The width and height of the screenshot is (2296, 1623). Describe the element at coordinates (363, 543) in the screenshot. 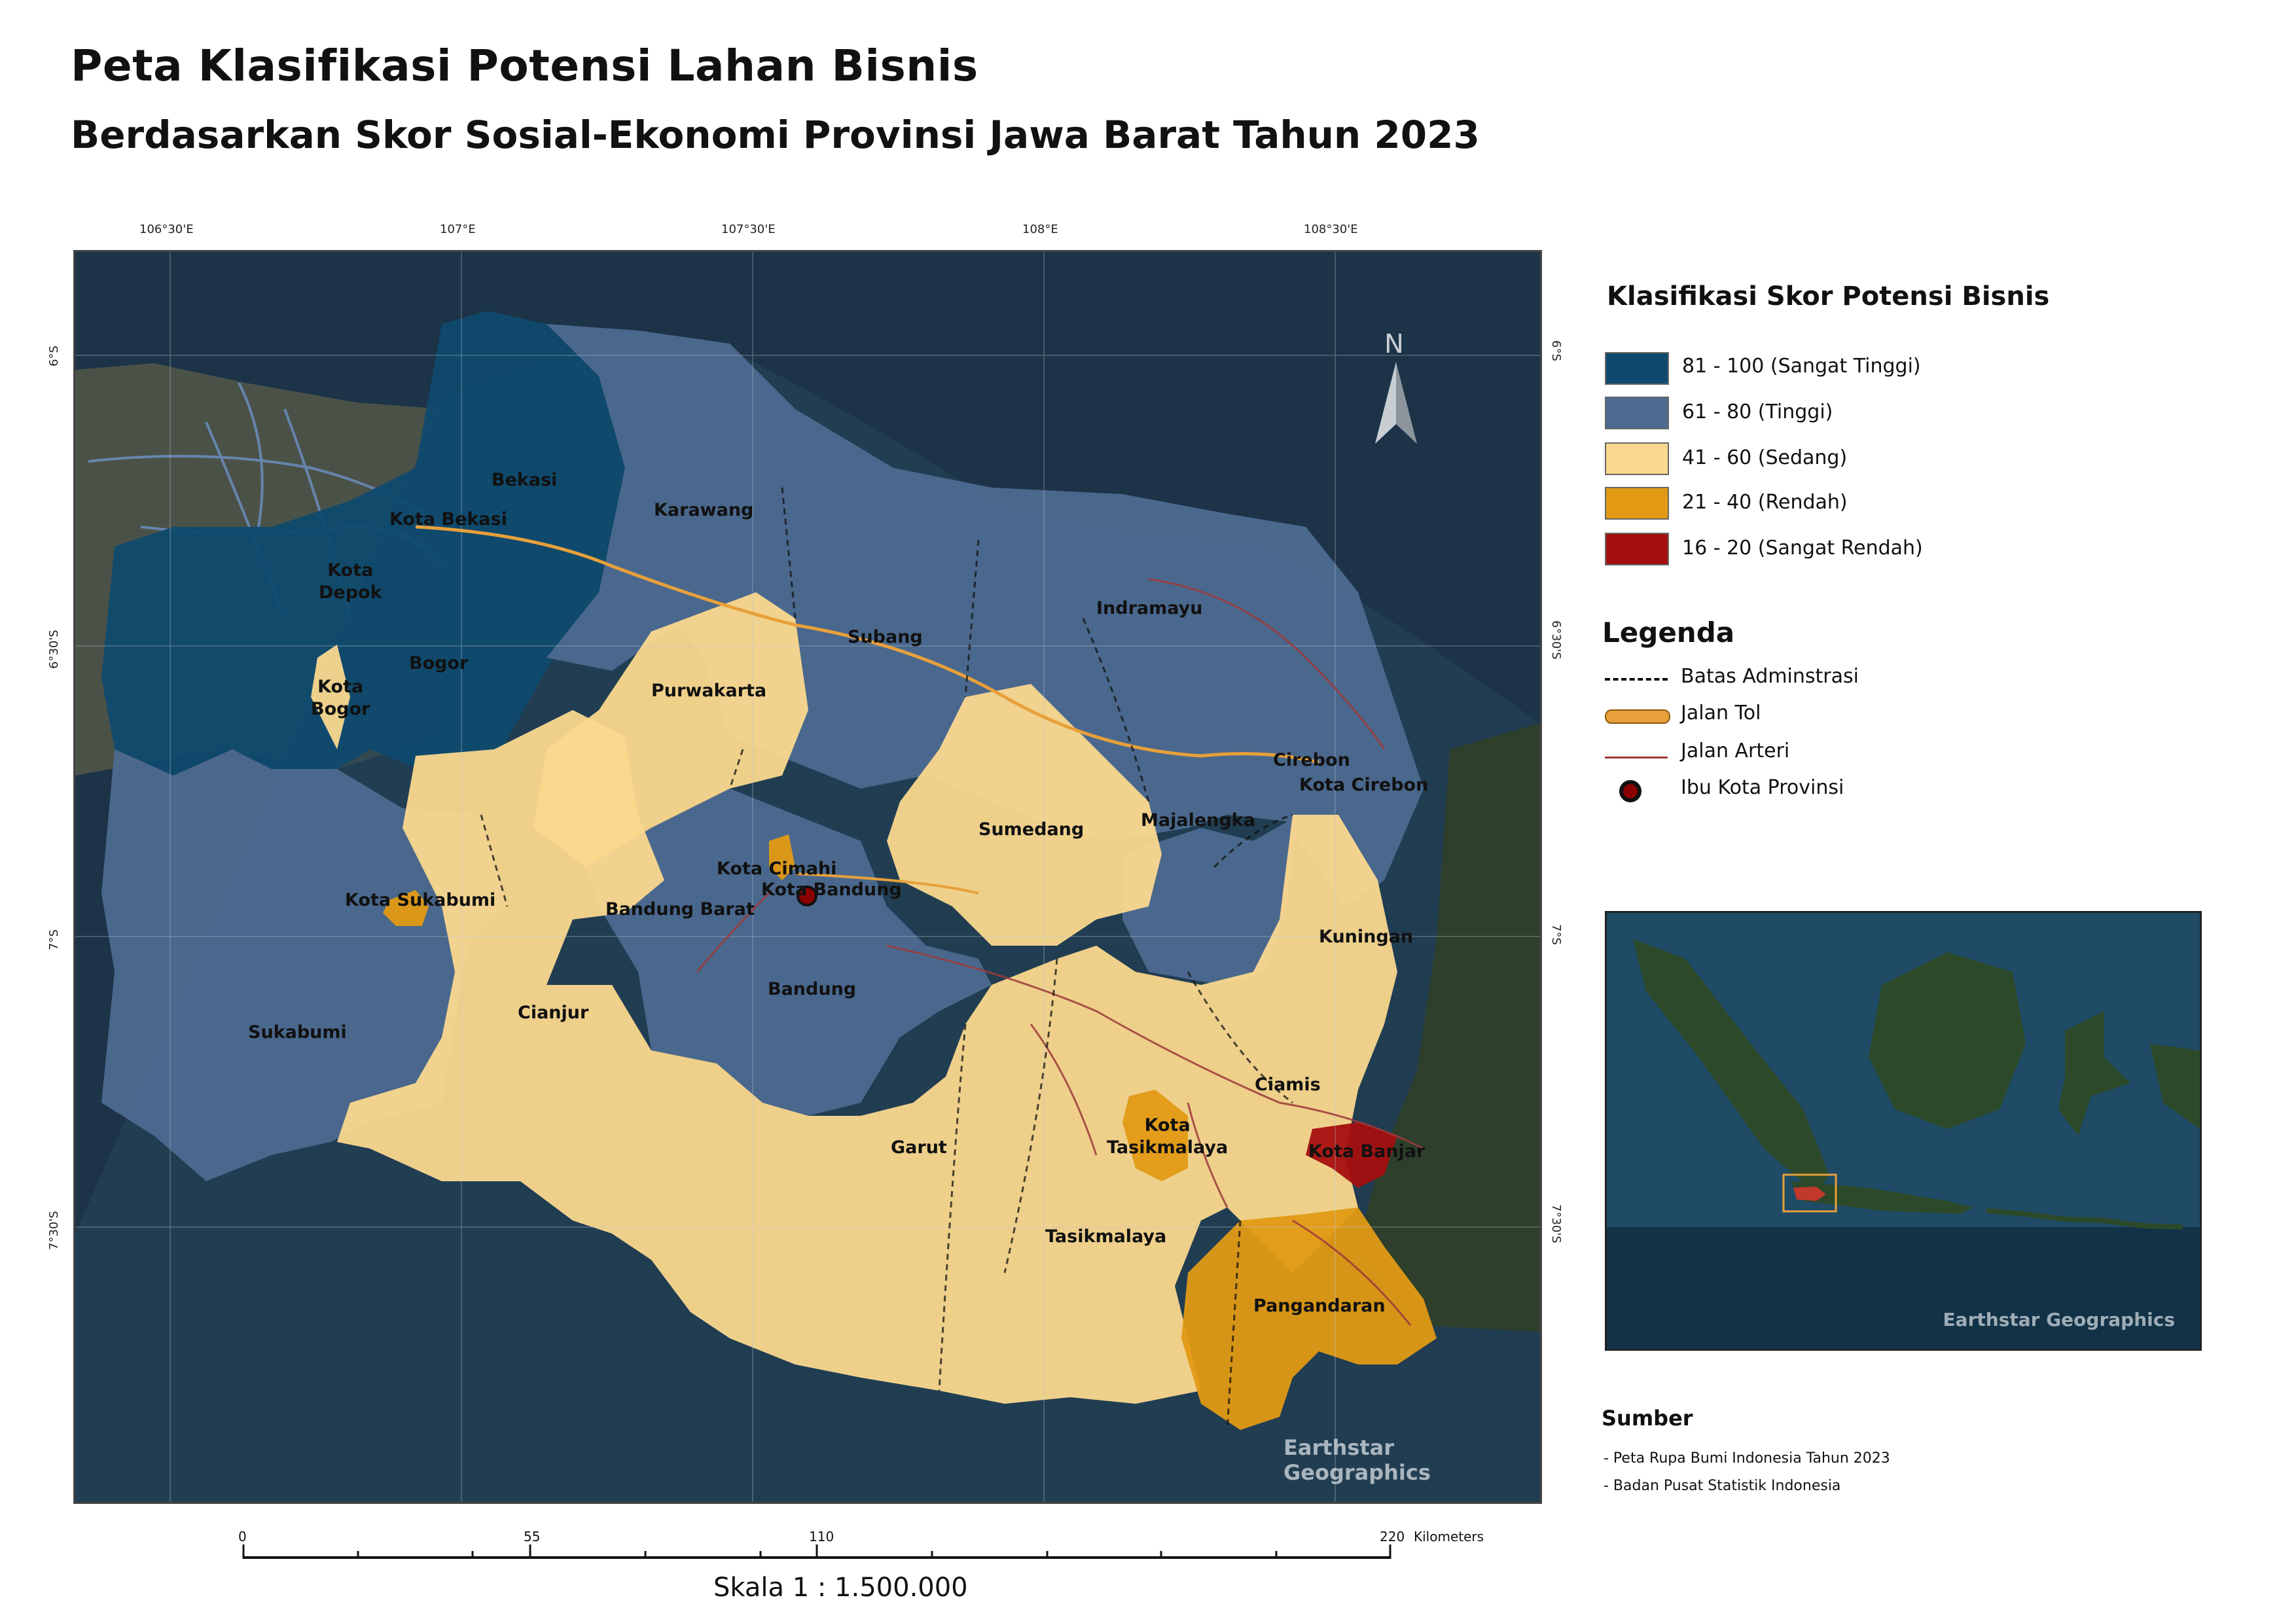

I see `region-sangat-tinggi` at that location.